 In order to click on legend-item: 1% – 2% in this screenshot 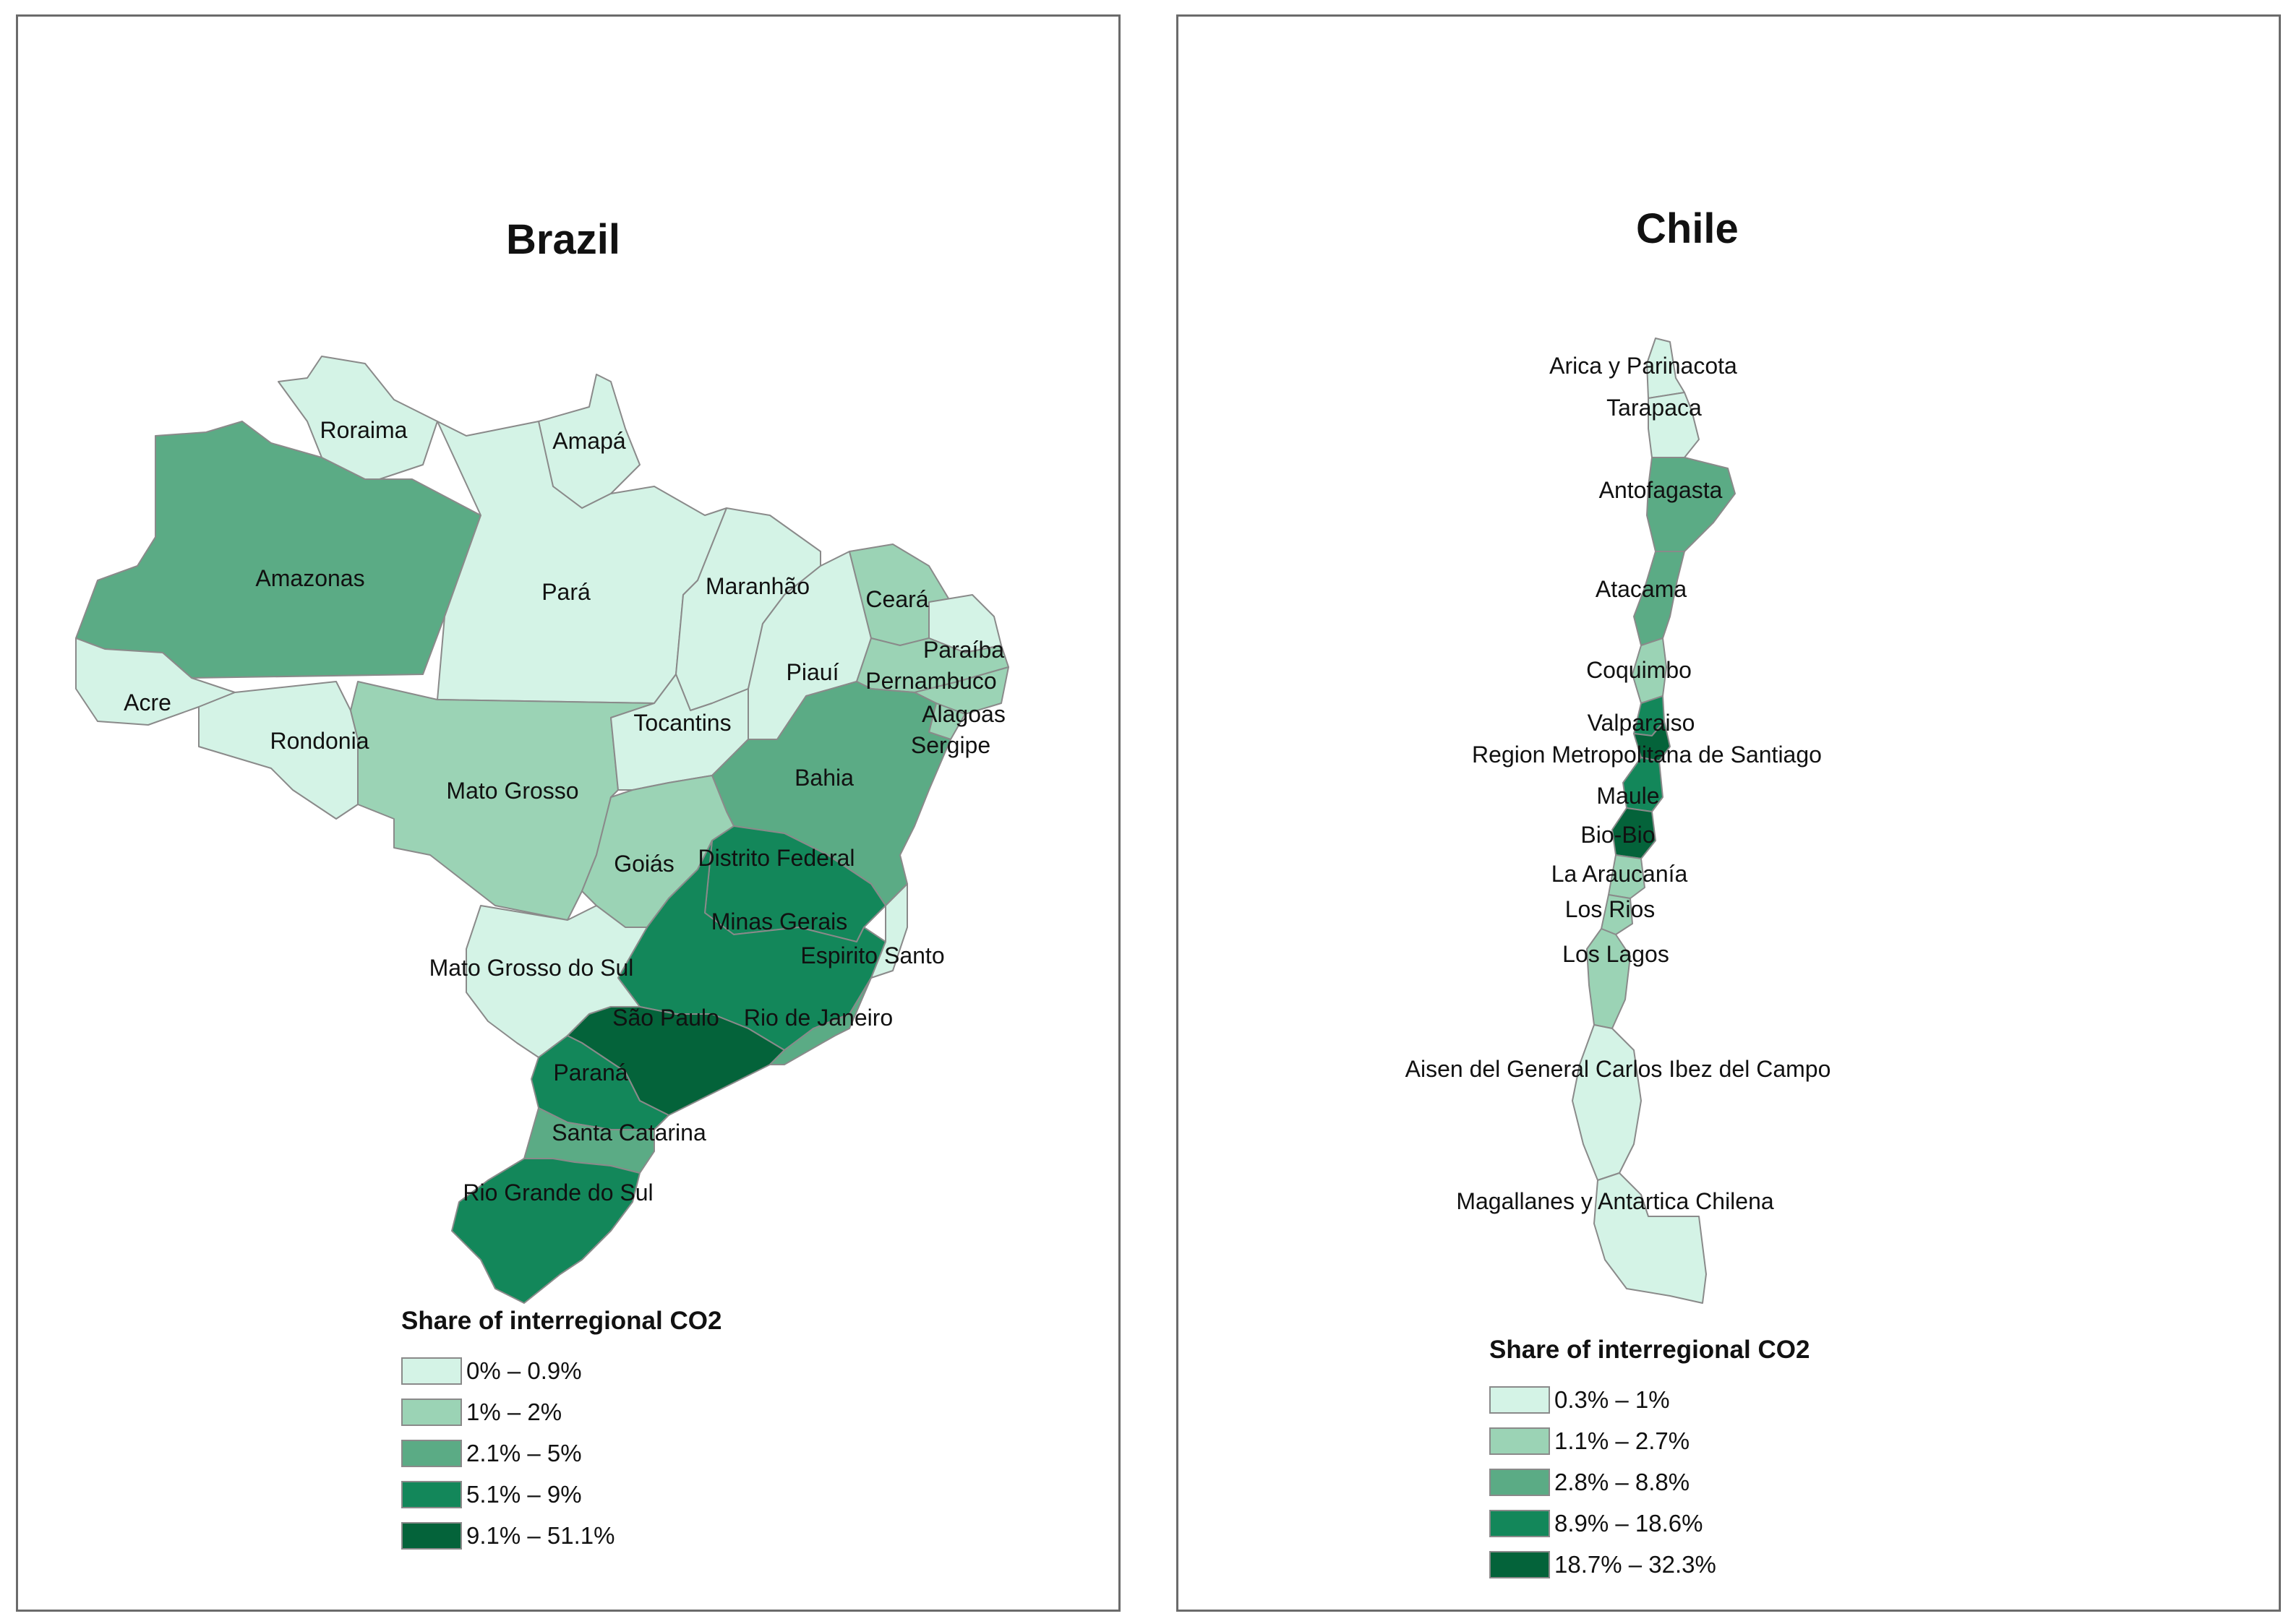, I will do `click(561, 1411)`.